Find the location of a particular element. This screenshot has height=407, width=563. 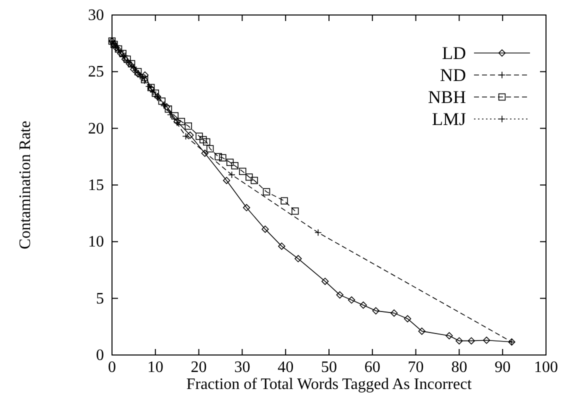

x-tick-label: 100 is located at coordinates (546, 367).